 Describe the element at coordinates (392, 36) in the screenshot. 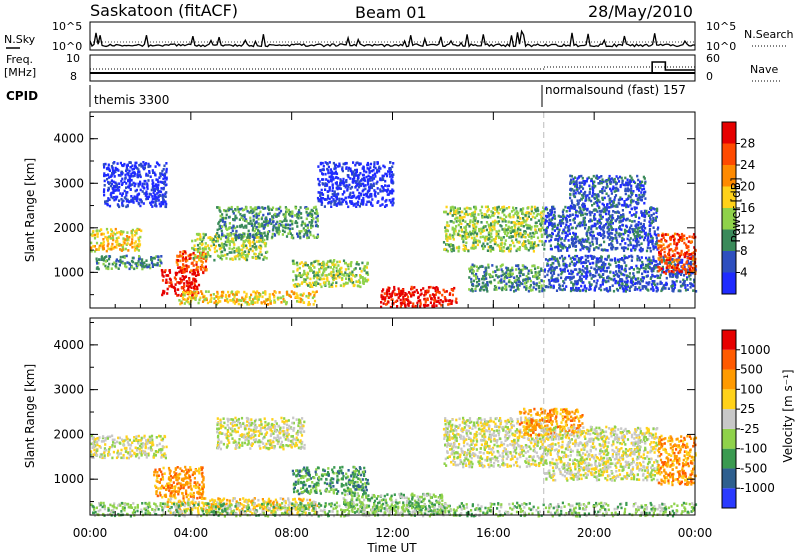

I see `nsky-strip-frame` at that location.